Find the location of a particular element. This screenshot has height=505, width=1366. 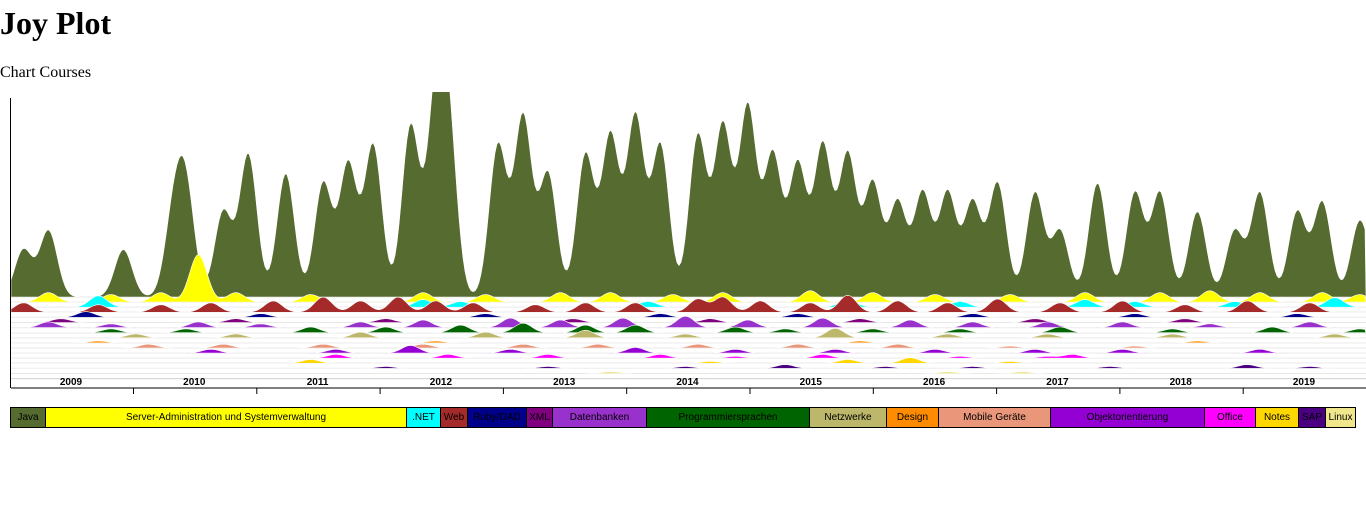

ridge-office is located at coordinates (688, 356).